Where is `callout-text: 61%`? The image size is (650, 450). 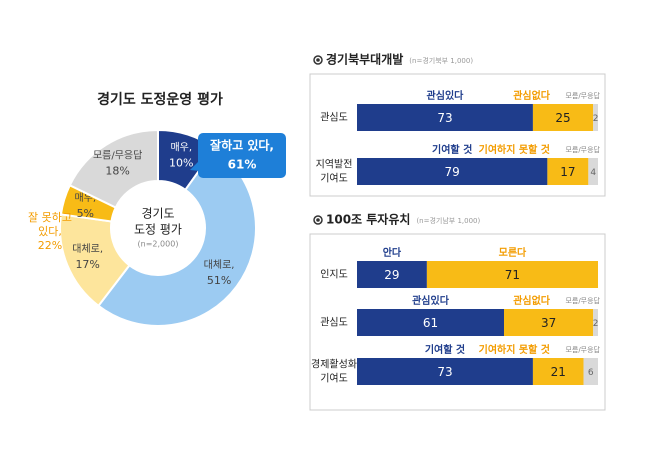
callout-text: 61% is located at coordinates (242, 165).